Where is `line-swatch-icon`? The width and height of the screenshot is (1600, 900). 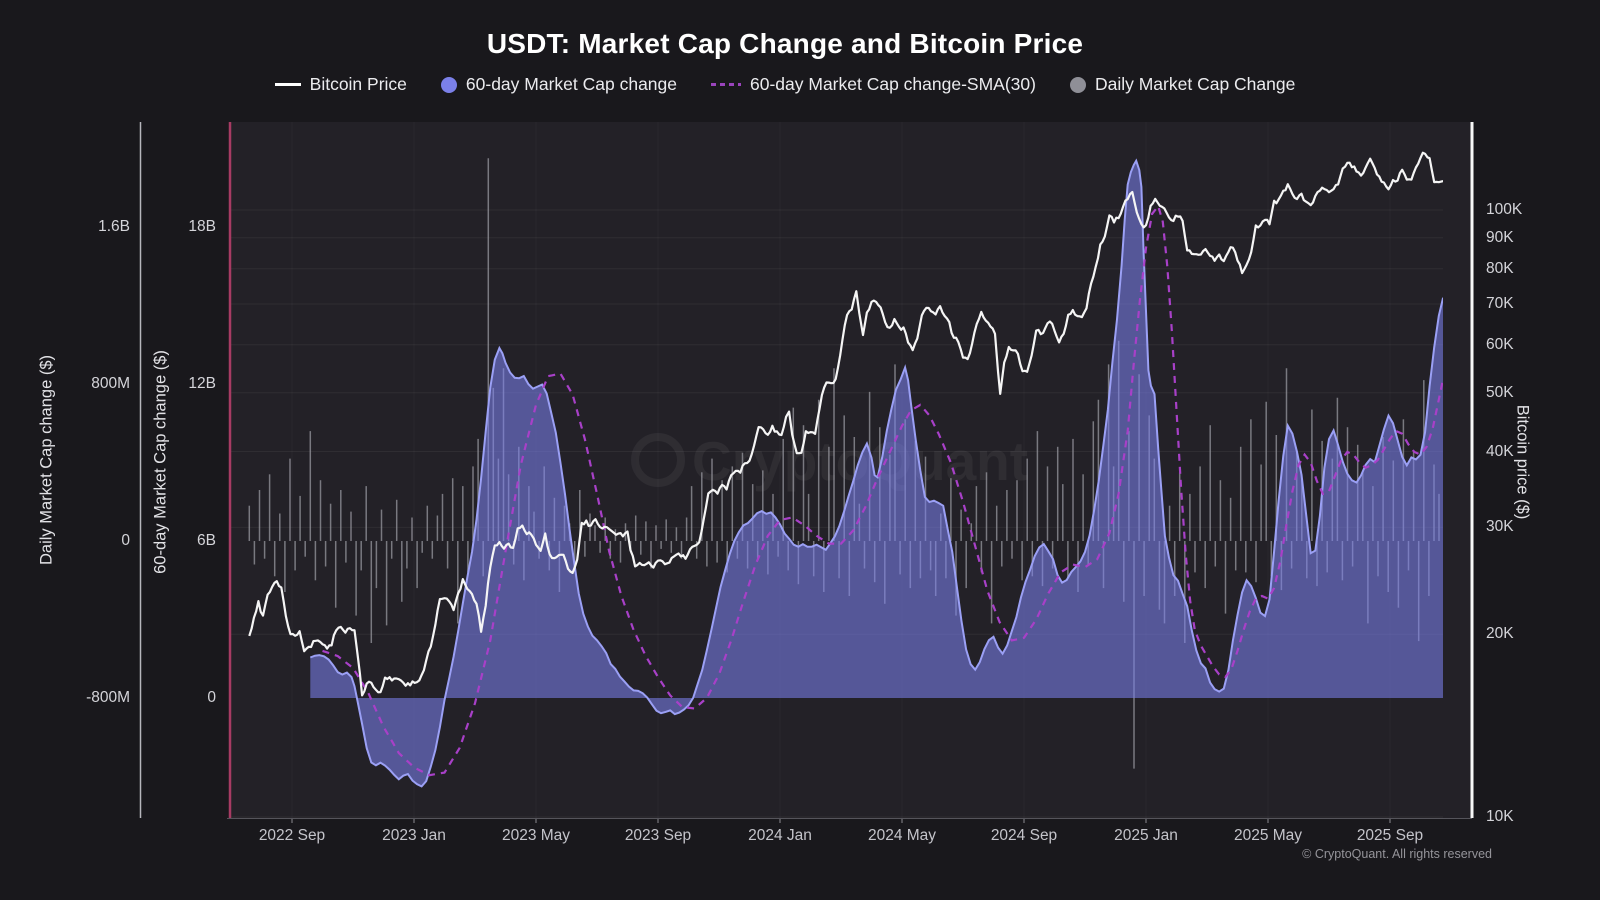 line-swatch-icon is located at coordinates (287, 84).